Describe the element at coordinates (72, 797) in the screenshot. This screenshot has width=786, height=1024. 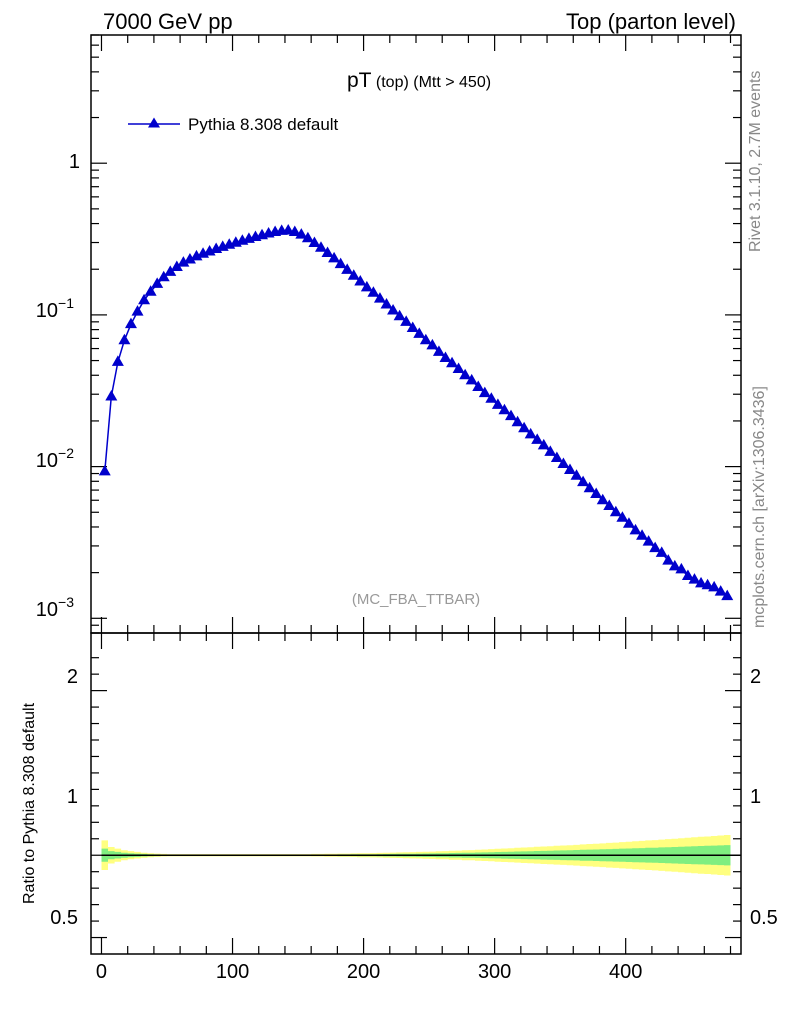
I see `ratio-tick-label-1: 1` at that location.